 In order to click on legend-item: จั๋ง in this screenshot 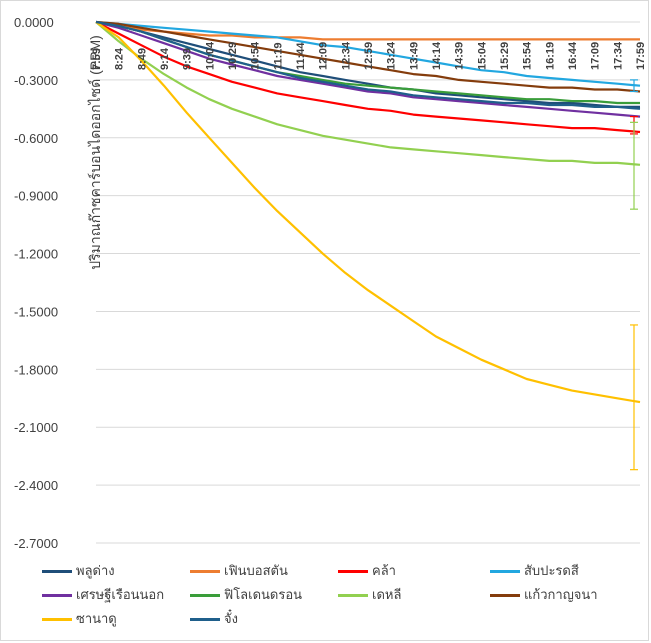, I will do `click(214, 618)`.